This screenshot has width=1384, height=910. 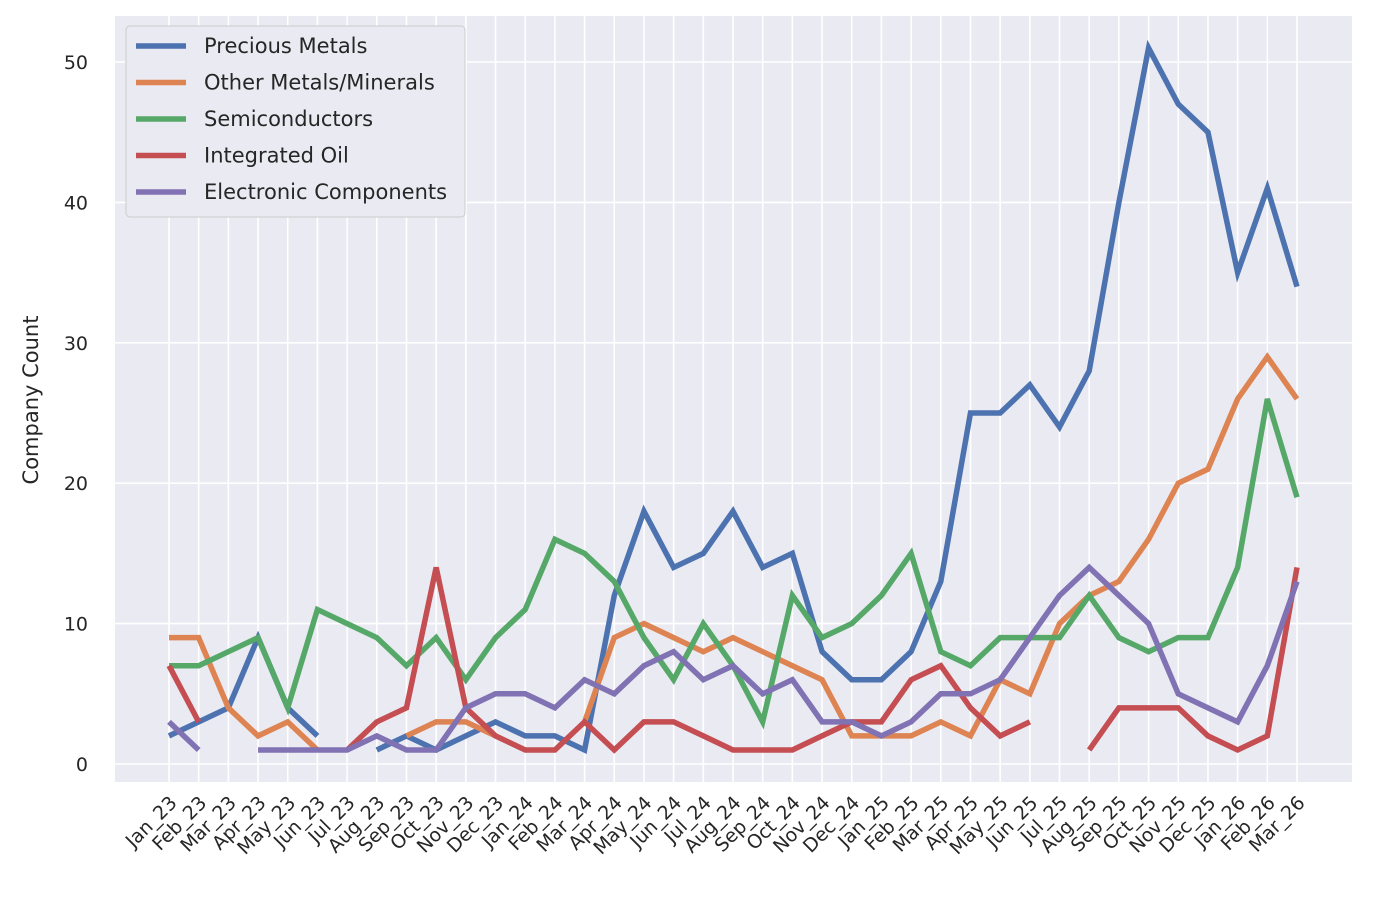 What do you see at coordinates (76, 203) in the screenshot?
I see `y-tick-label: 40` at bounding box center [76, 203].